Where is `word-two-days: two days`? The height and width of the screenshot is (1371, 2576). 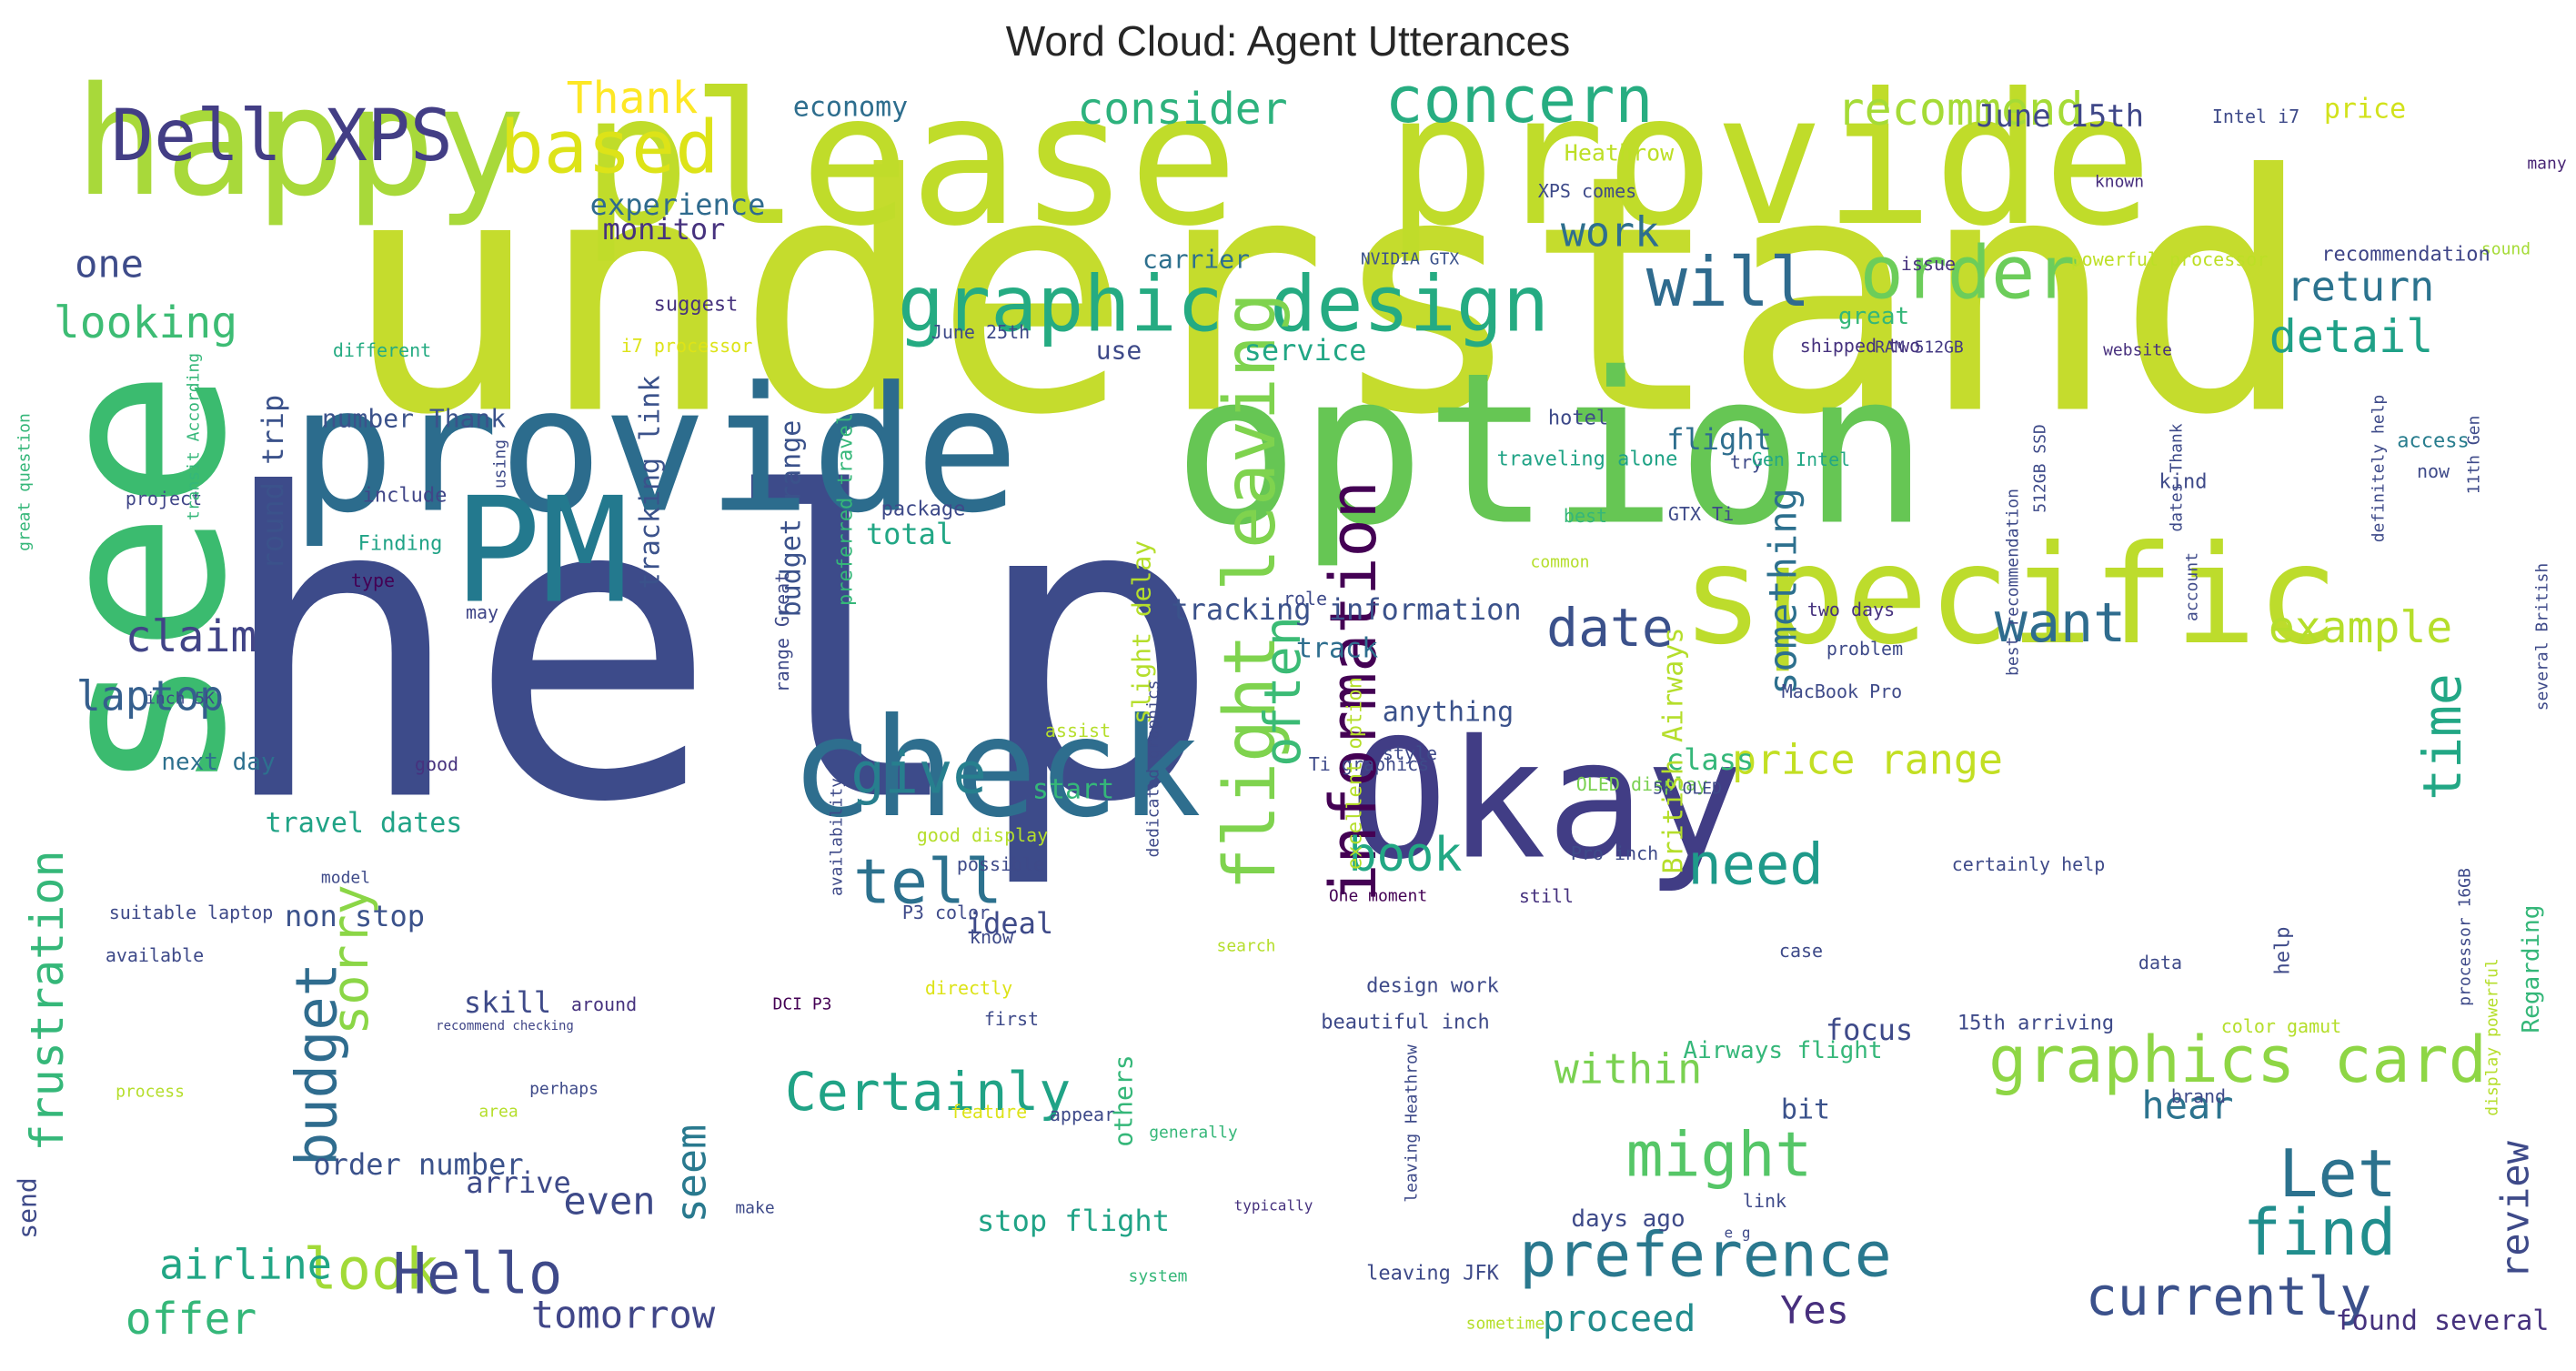
word-two-days: two days is located at coordinates (1851, 609).